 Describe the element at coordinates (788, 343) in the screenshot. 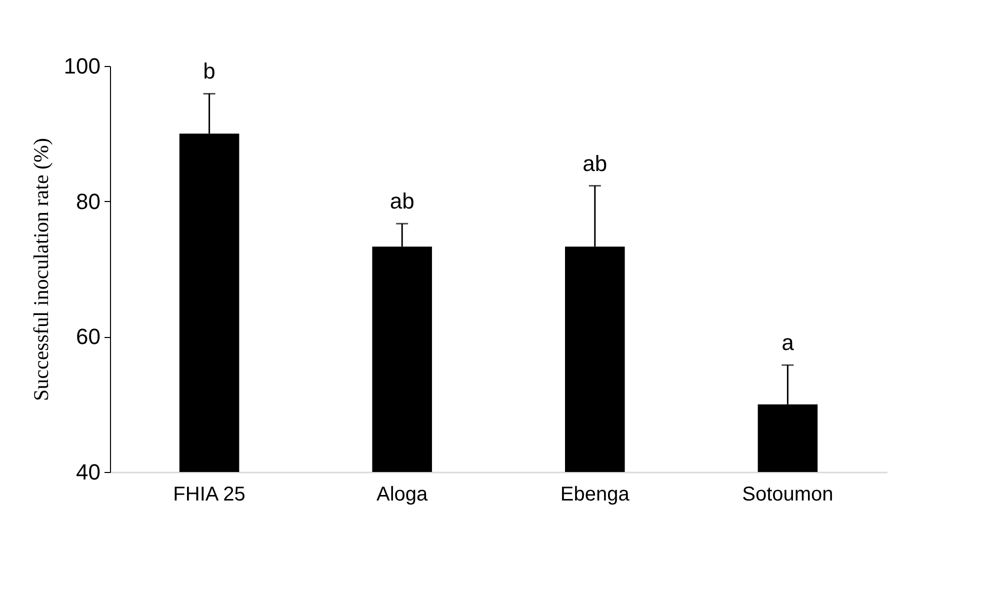

I see `annotation: a` at that location.